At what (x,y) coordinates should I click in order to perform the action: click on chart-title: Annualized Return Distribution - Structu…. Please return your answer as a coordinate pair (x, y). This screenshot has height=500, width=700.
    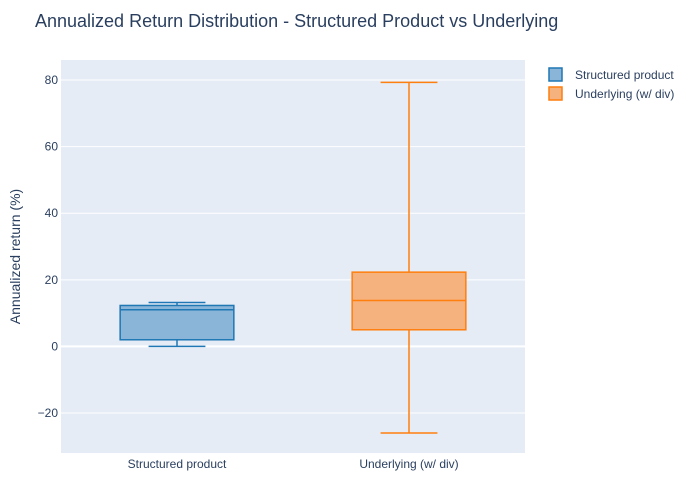
    Looking at the image, I should click on (297, 21).